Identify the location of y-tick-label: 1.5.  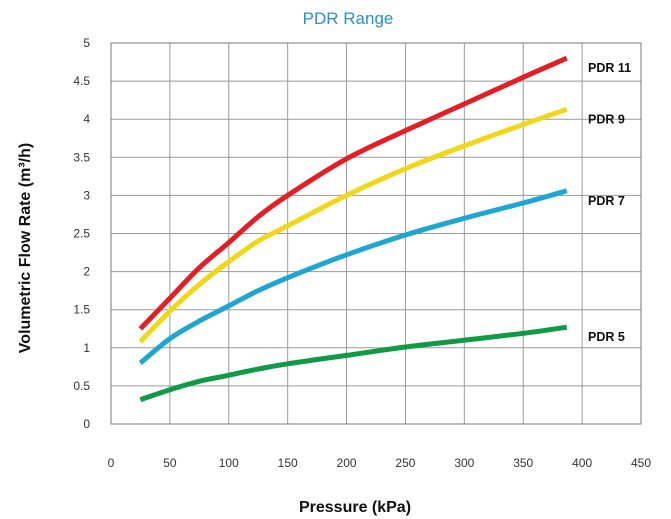
(81, 310).